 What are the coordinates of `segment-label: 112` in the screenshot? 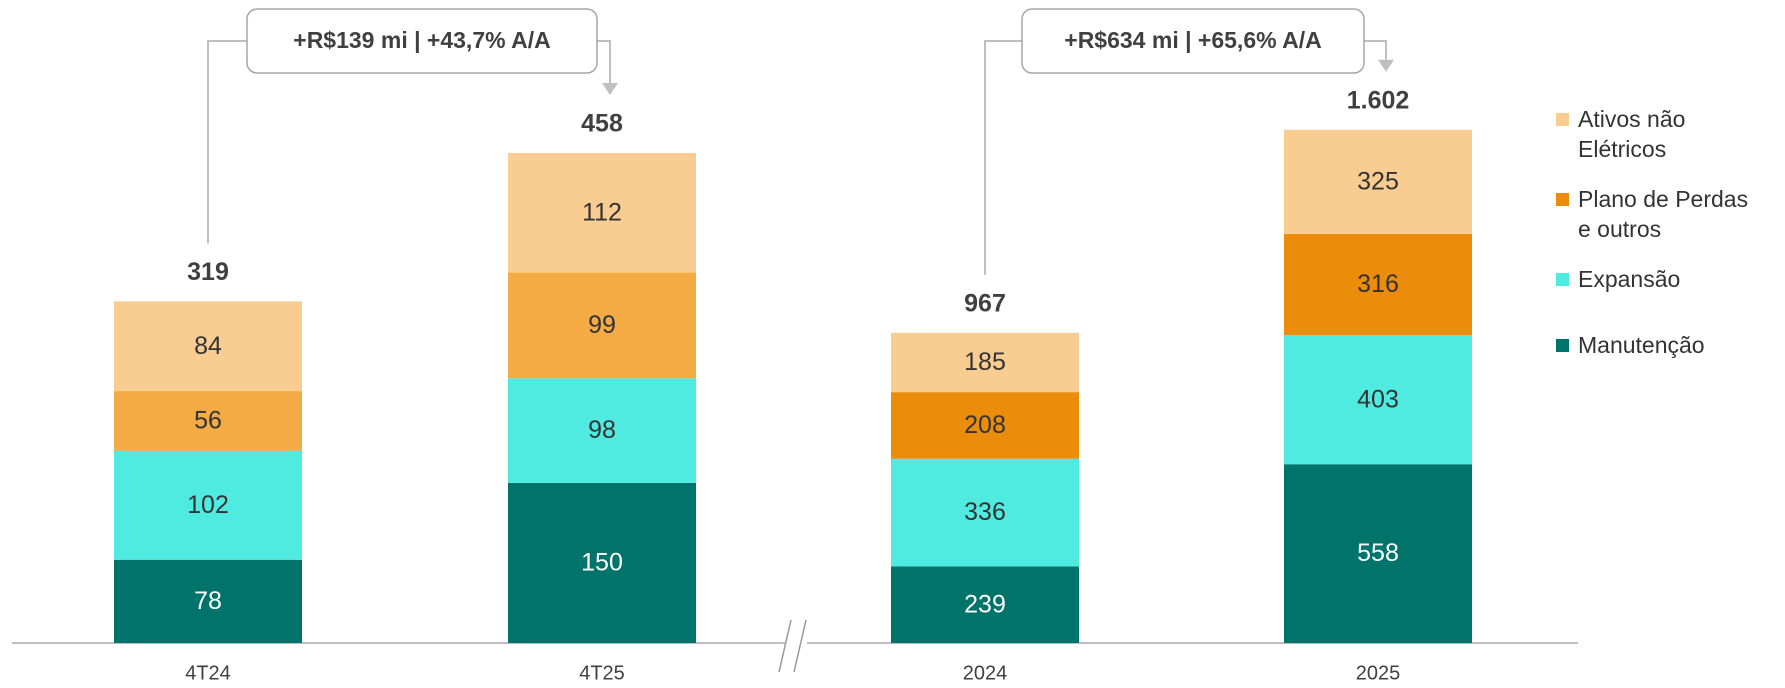 It's located at (602, 212).